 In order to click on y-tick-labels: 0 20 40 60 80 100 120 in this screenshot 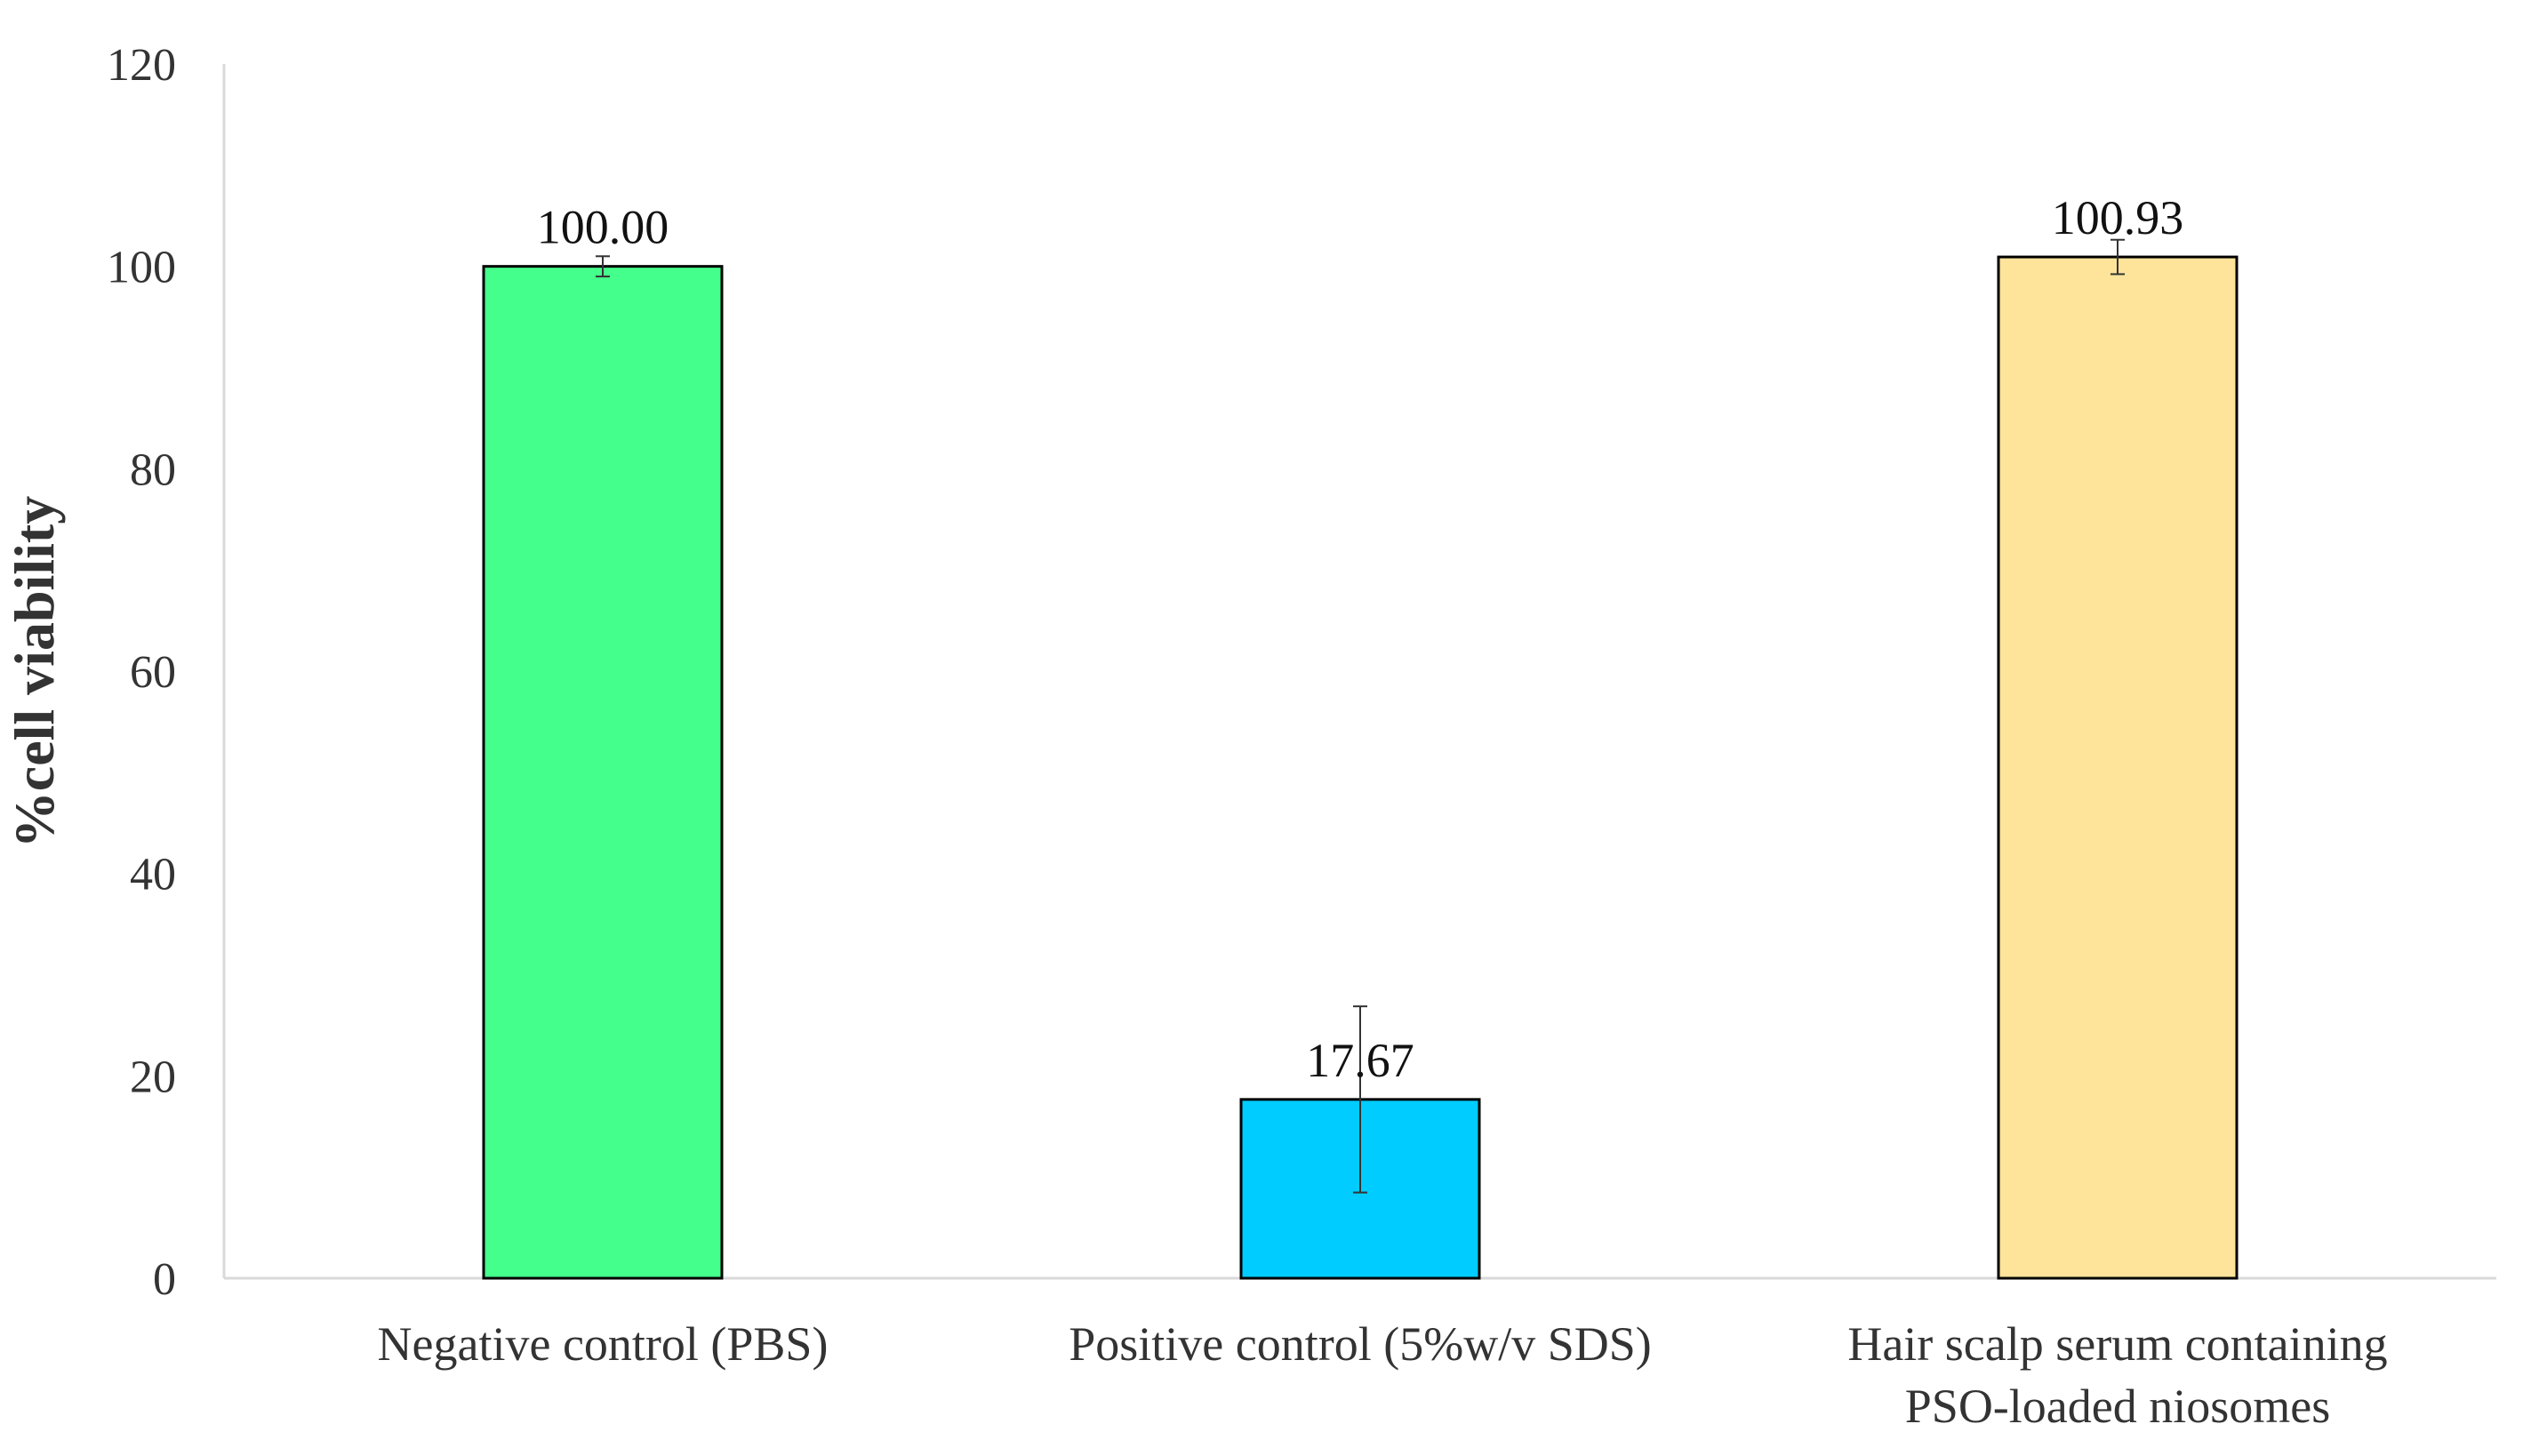, I will do `click(141, 672)`.